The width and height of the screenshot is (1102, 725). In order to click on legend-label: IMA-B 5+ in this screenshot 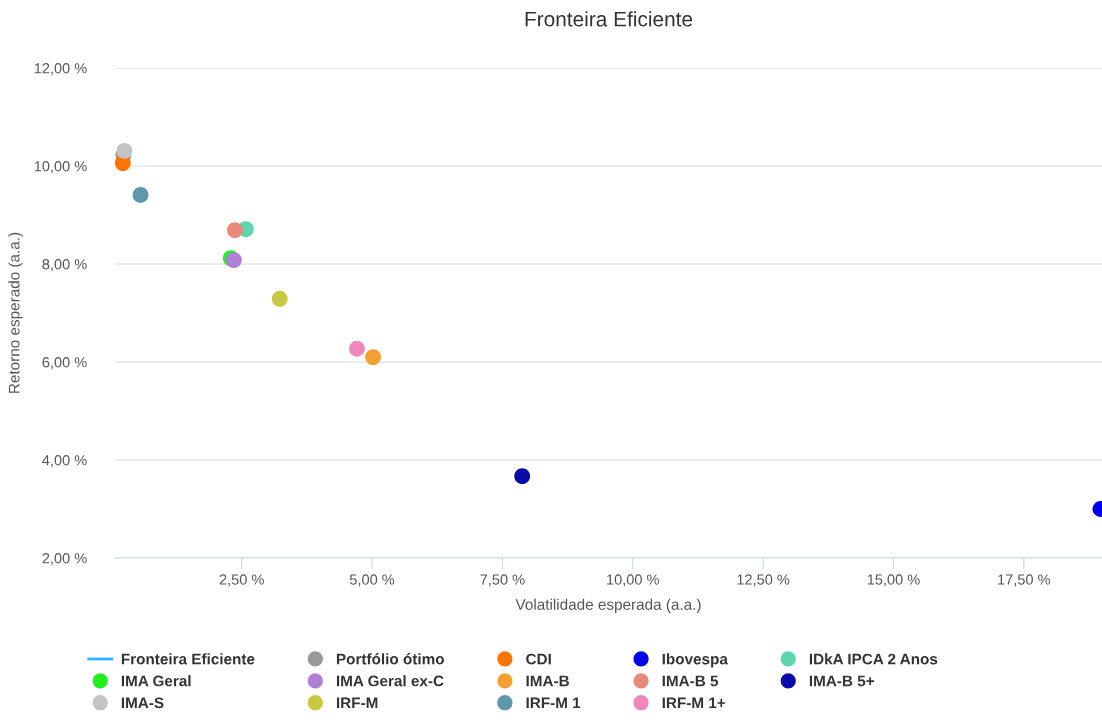, I will do `click(842, 681)`.